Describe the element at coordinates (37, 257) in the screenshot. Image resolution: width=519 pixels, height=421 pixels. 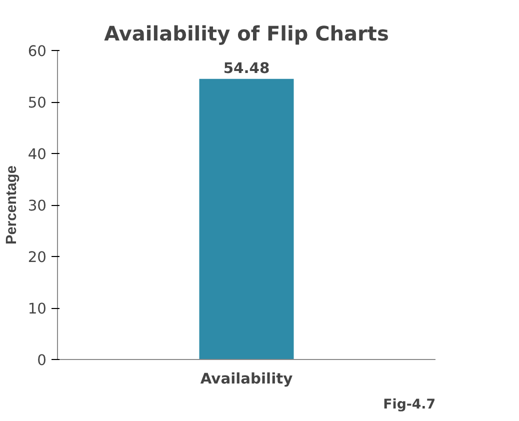
I see `y-tick-label: 20` at that location.